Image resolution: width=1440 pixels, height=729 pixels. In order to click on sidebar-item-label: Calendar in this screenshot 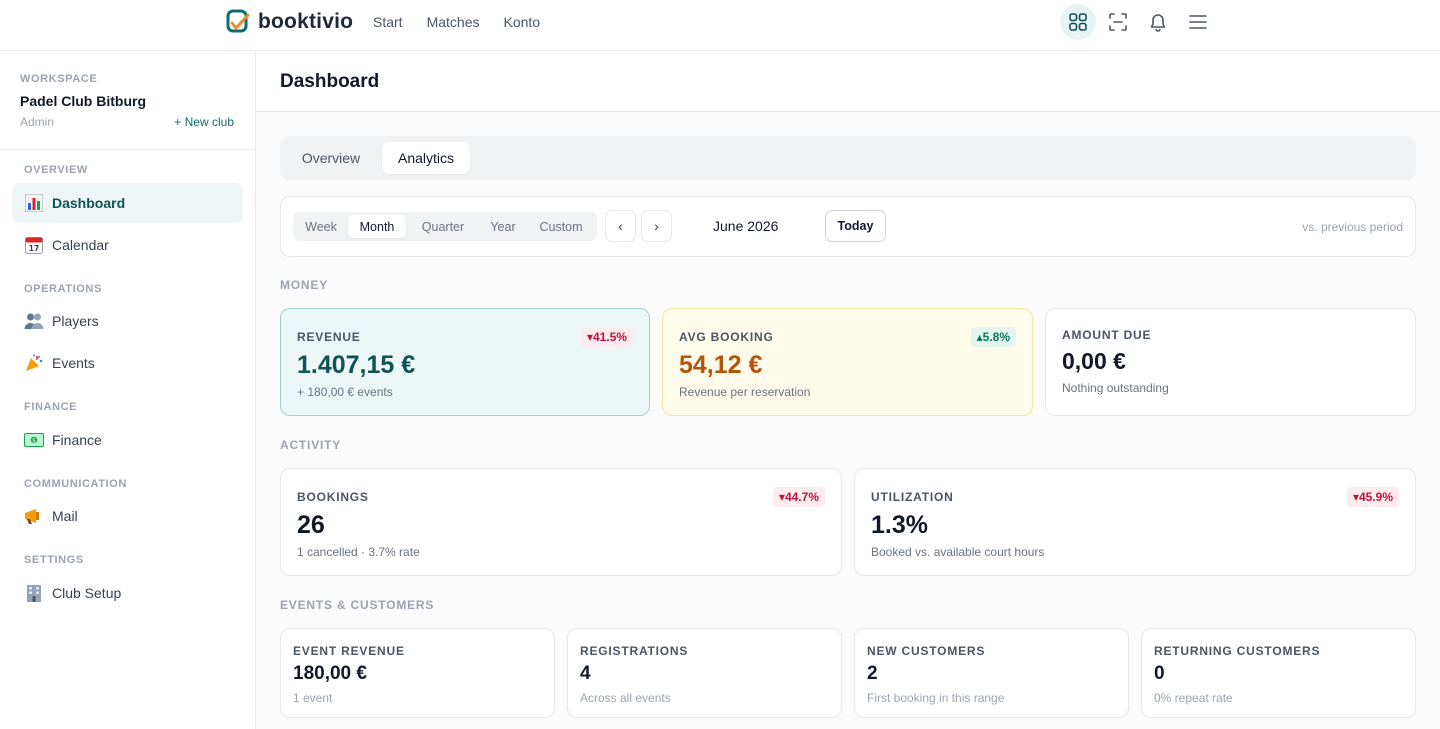, I will do `click(80, 245)`.